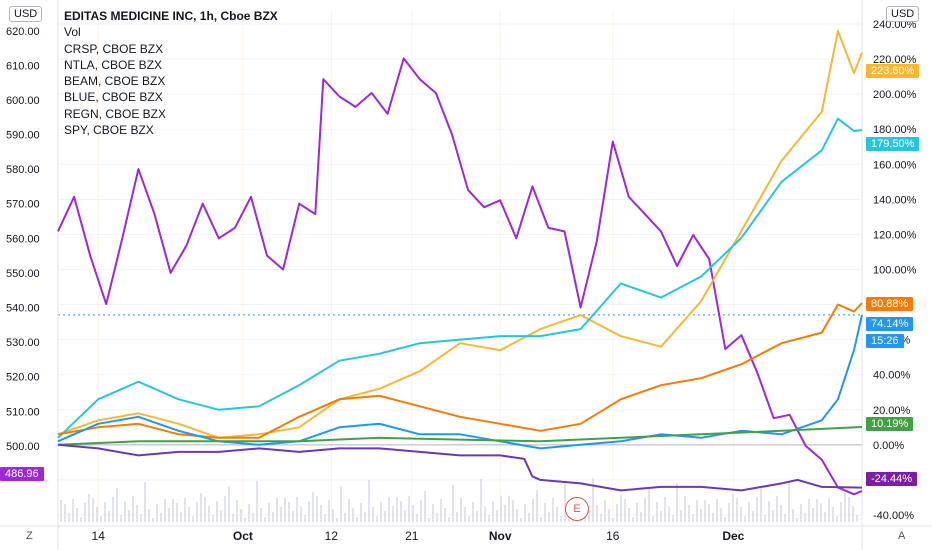 Image resolution: width=932 pixels, height=550 pixels. Describe the element at coordinates (115, 81) in the screenshot. I see `legend-symbol: BEAM, CBOE BZX` at that location.